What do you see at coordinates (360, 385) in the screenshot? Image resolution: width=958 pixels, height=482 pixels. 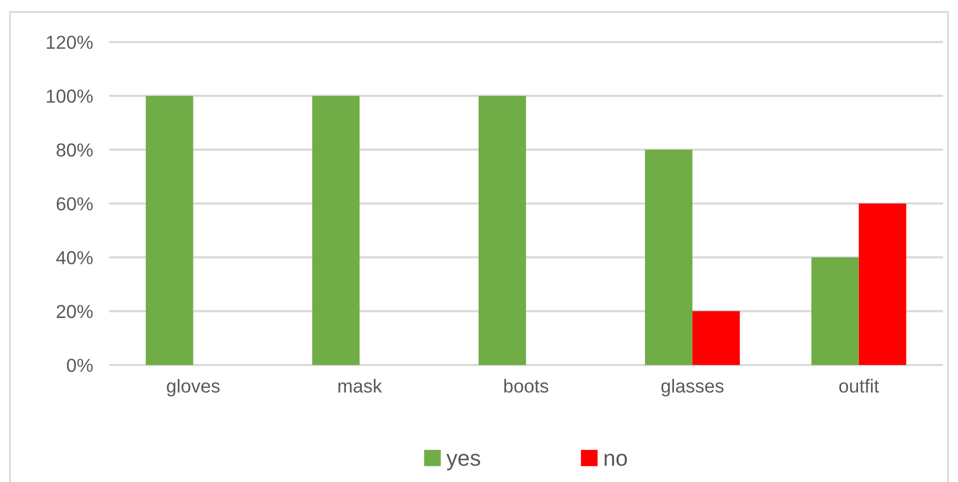 I see `x-tick-label: mask` at bounding box center [360, 385].